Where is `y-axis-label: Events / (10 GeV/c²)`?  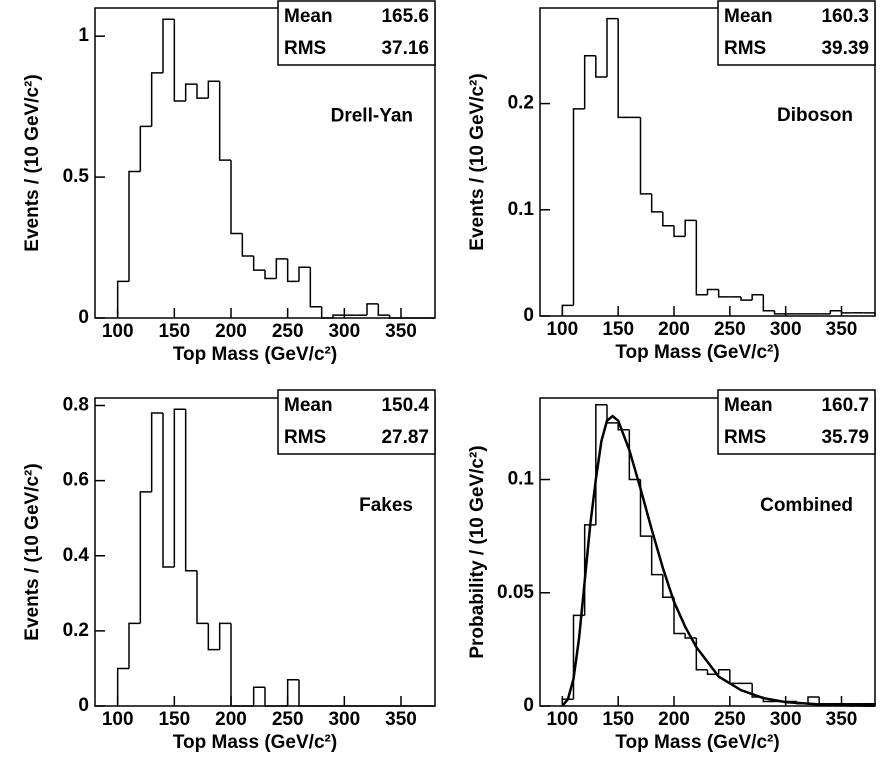 y-axis-label: Events / (10 GeV/c²) is located at coordinates (32, 551).